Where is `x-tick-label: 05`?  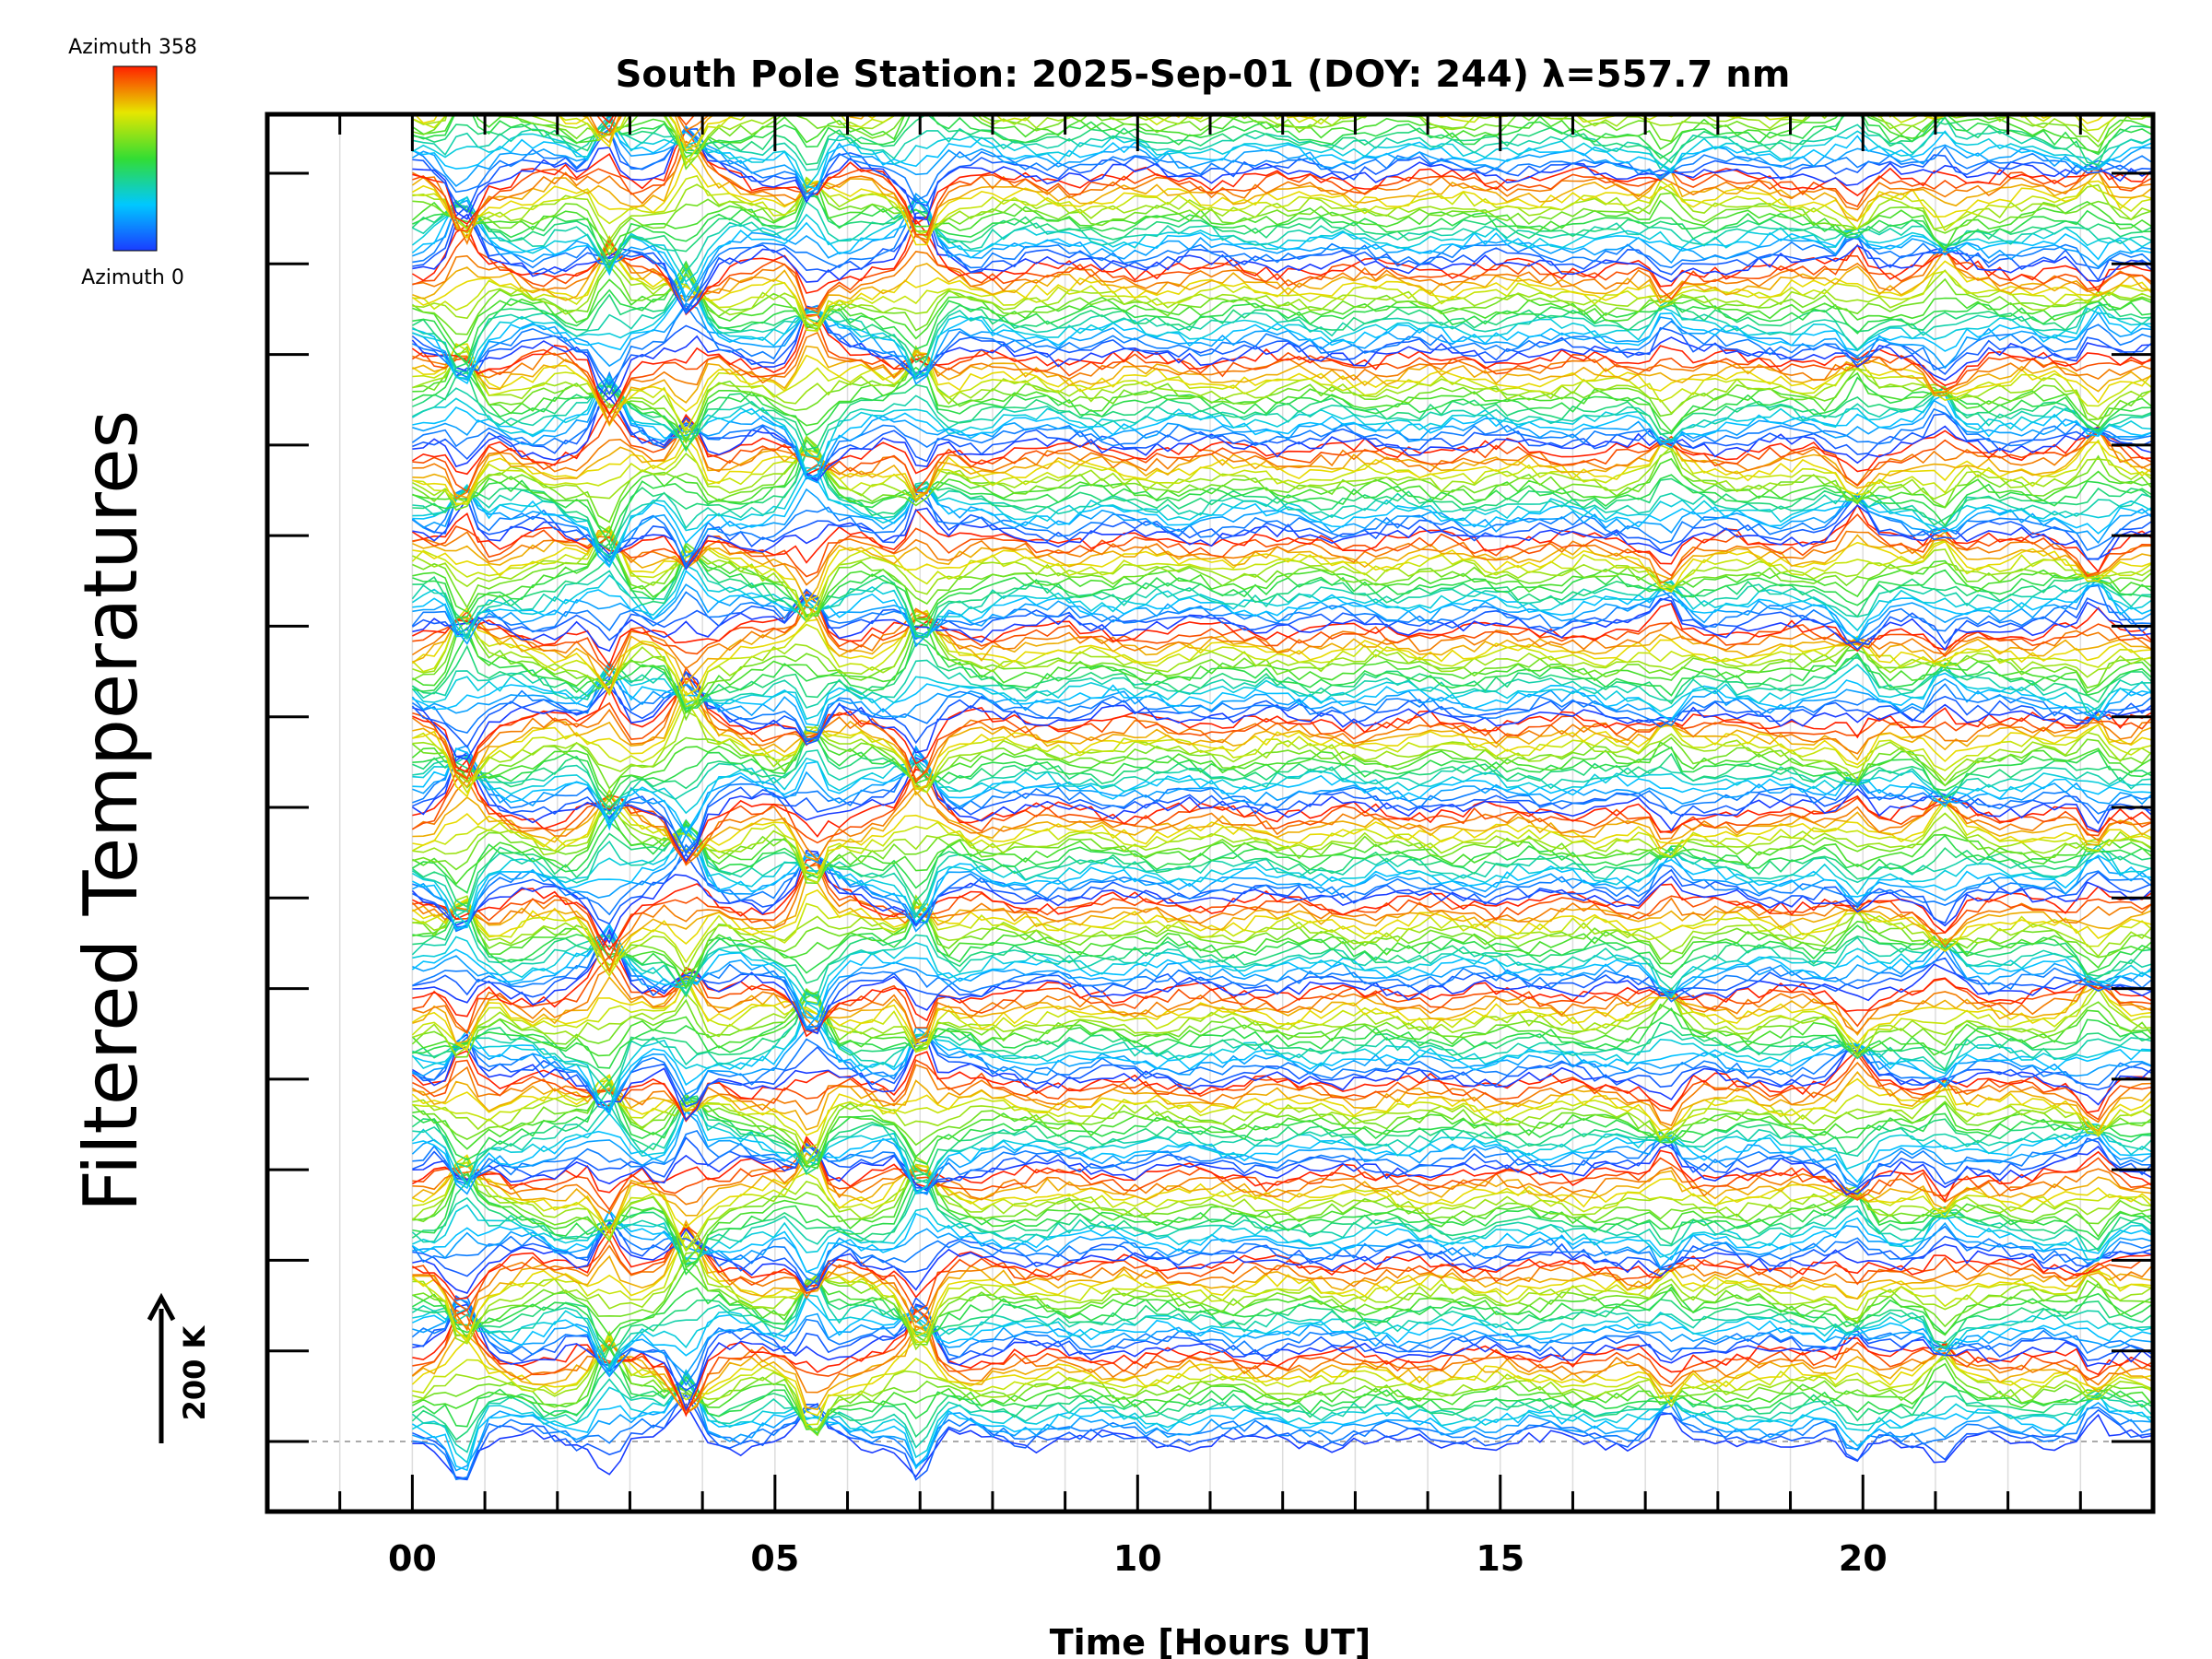 x-tick-label: 05 is located at coordinates (774, 1558).